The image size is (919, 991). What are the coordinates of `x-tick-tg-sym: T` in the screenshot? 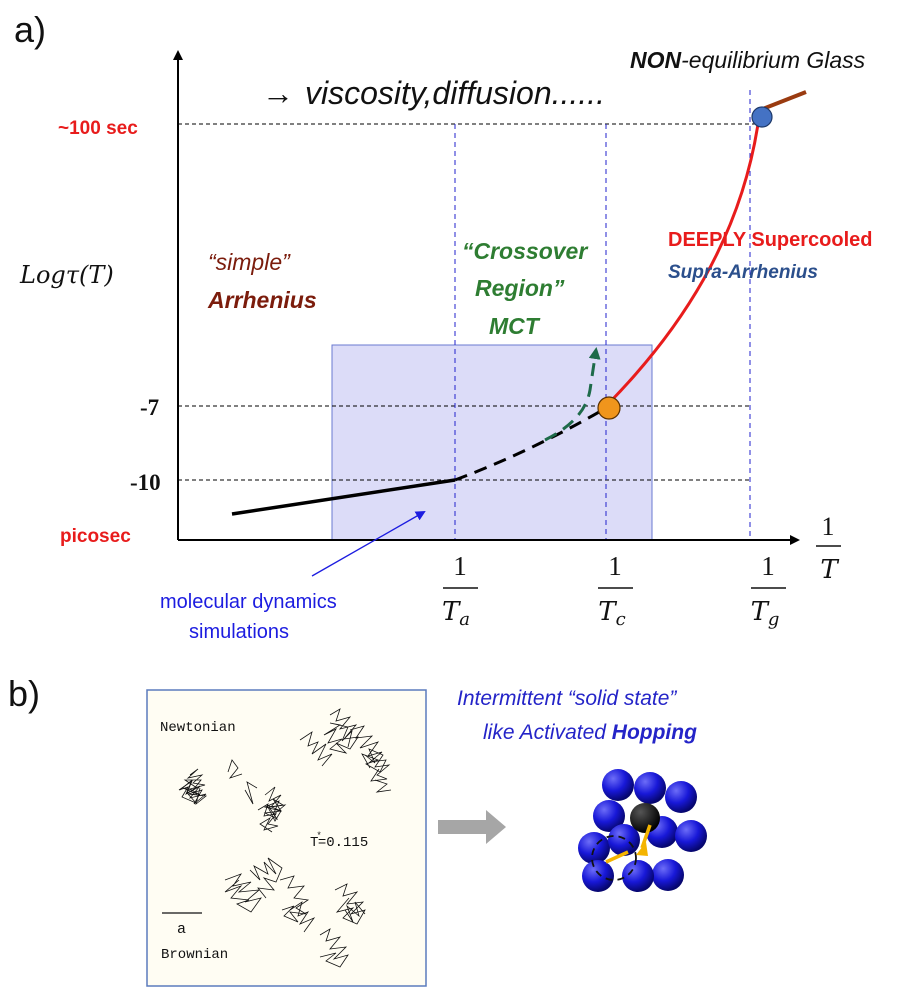 It's located at (760, 612).